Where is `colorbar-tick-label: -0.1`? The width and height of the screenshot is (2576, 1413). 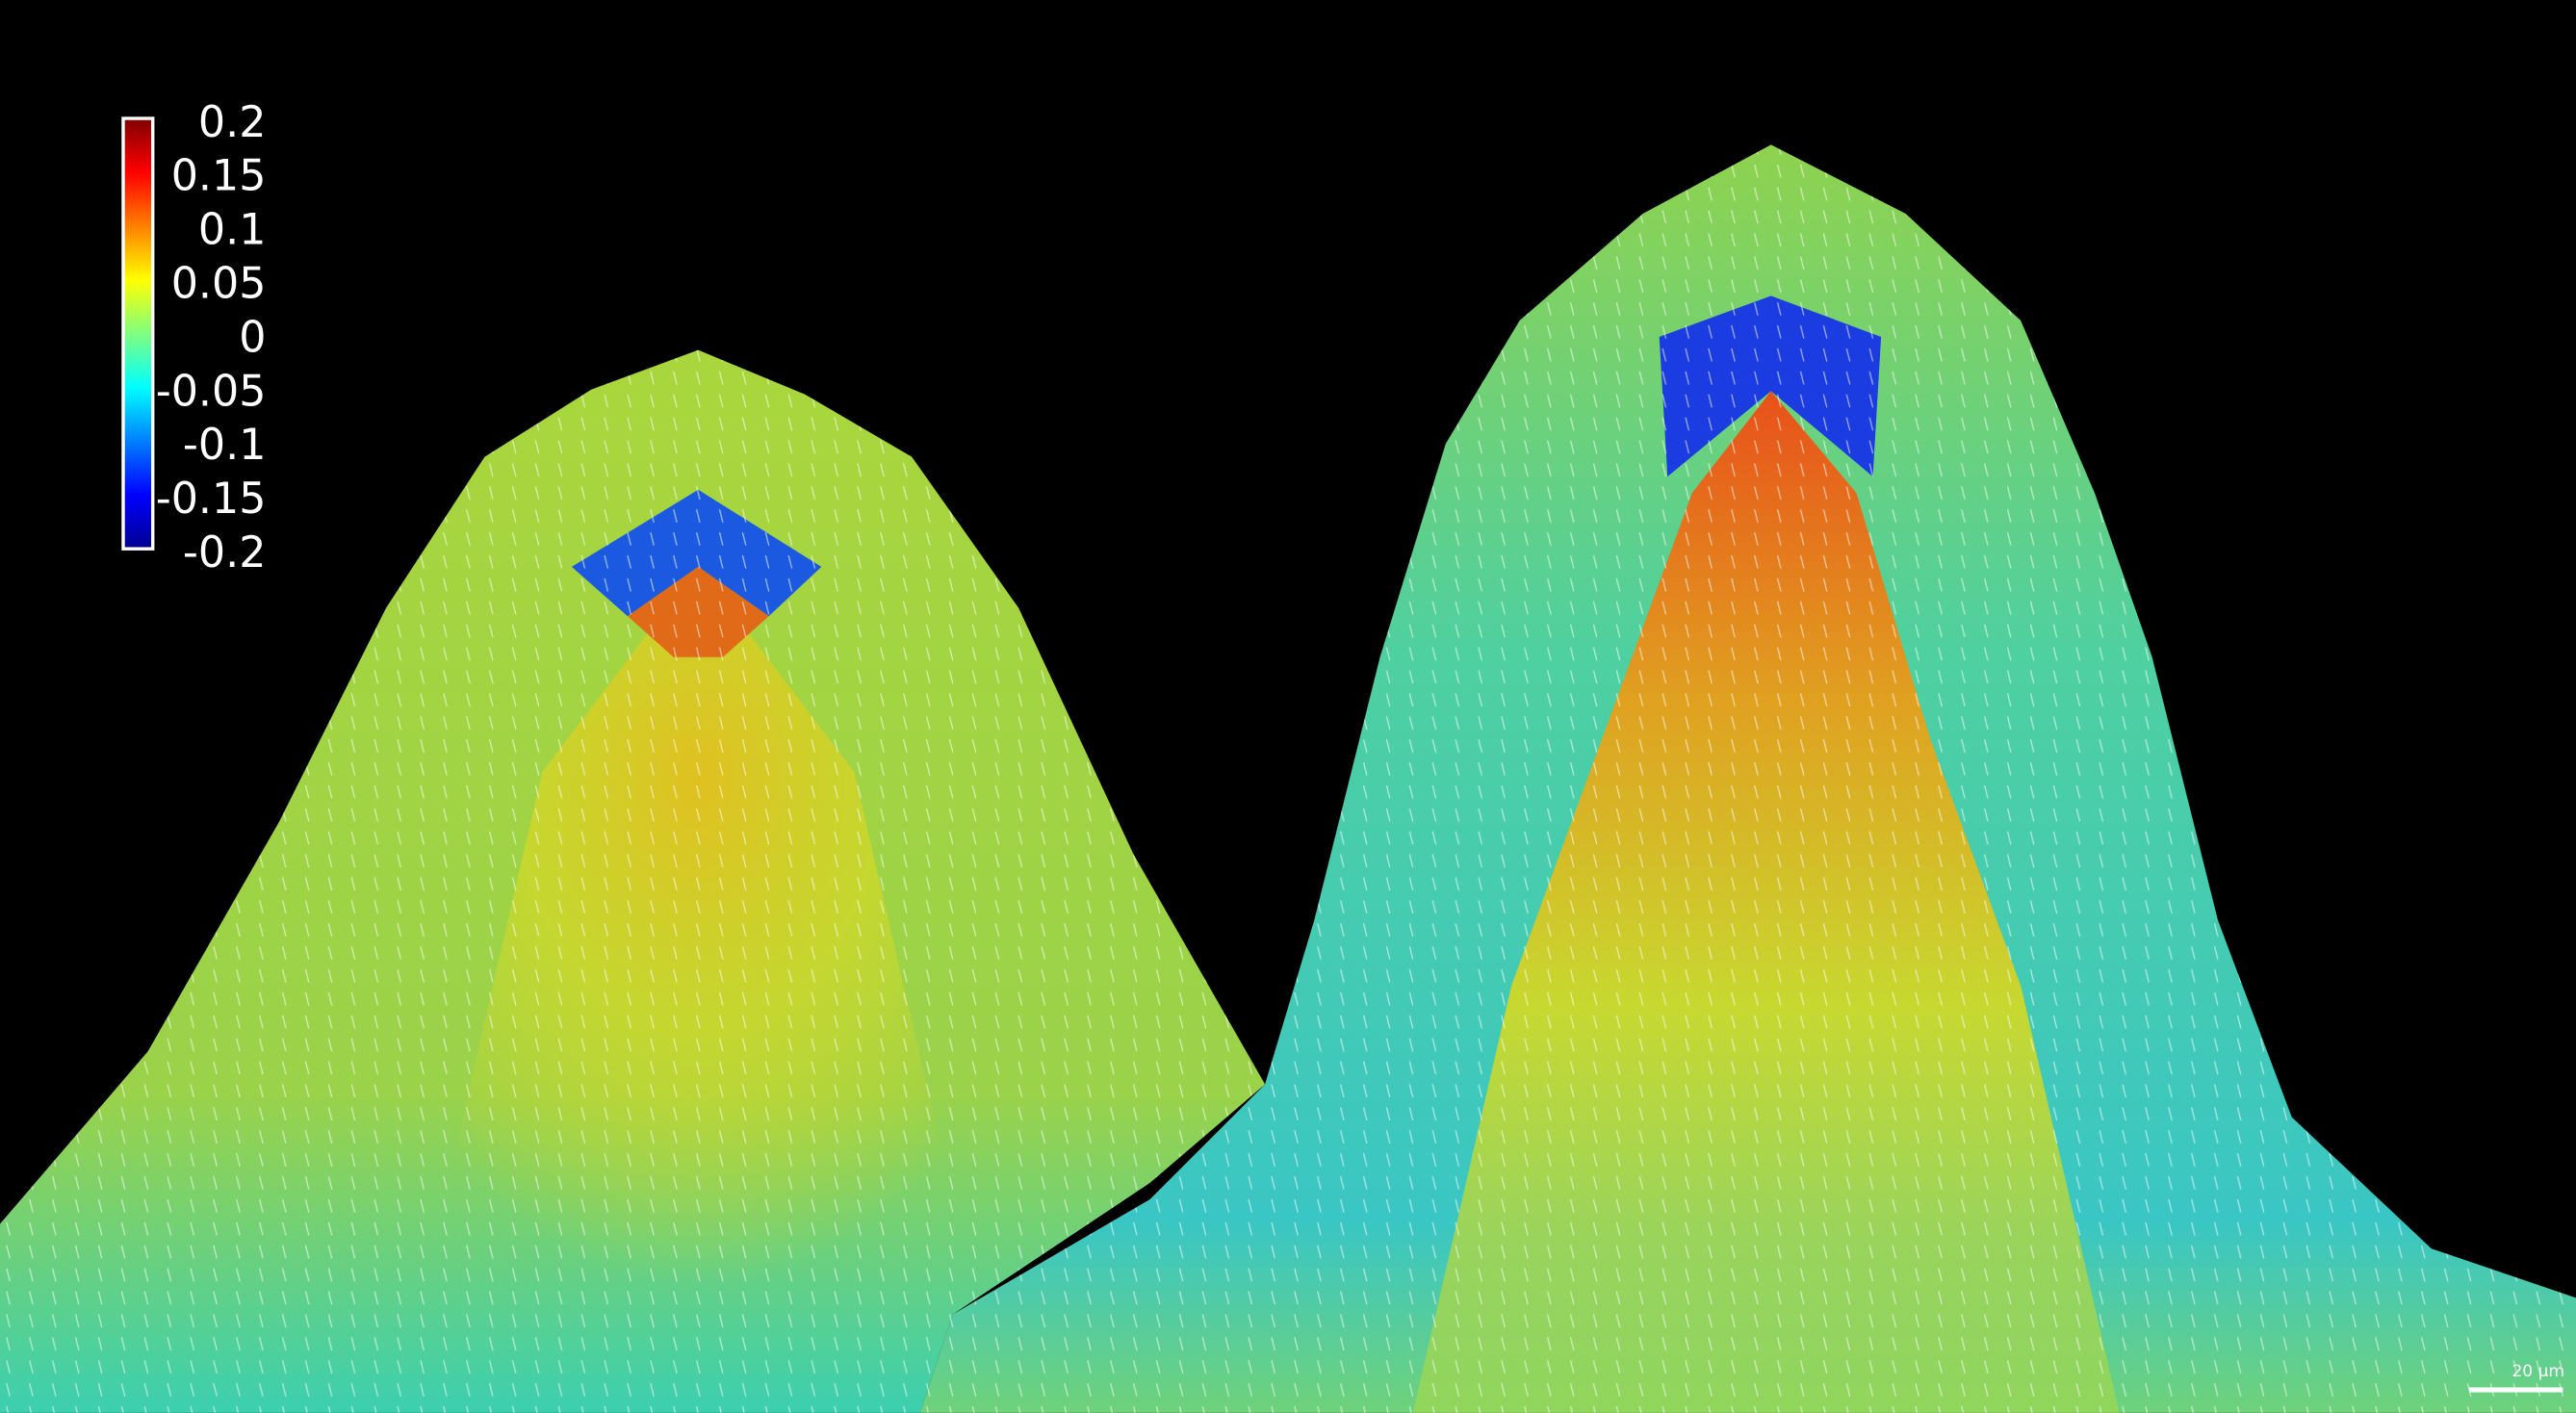
colorbar-tick-label: -0.1 is located at coordinates (225, 446).